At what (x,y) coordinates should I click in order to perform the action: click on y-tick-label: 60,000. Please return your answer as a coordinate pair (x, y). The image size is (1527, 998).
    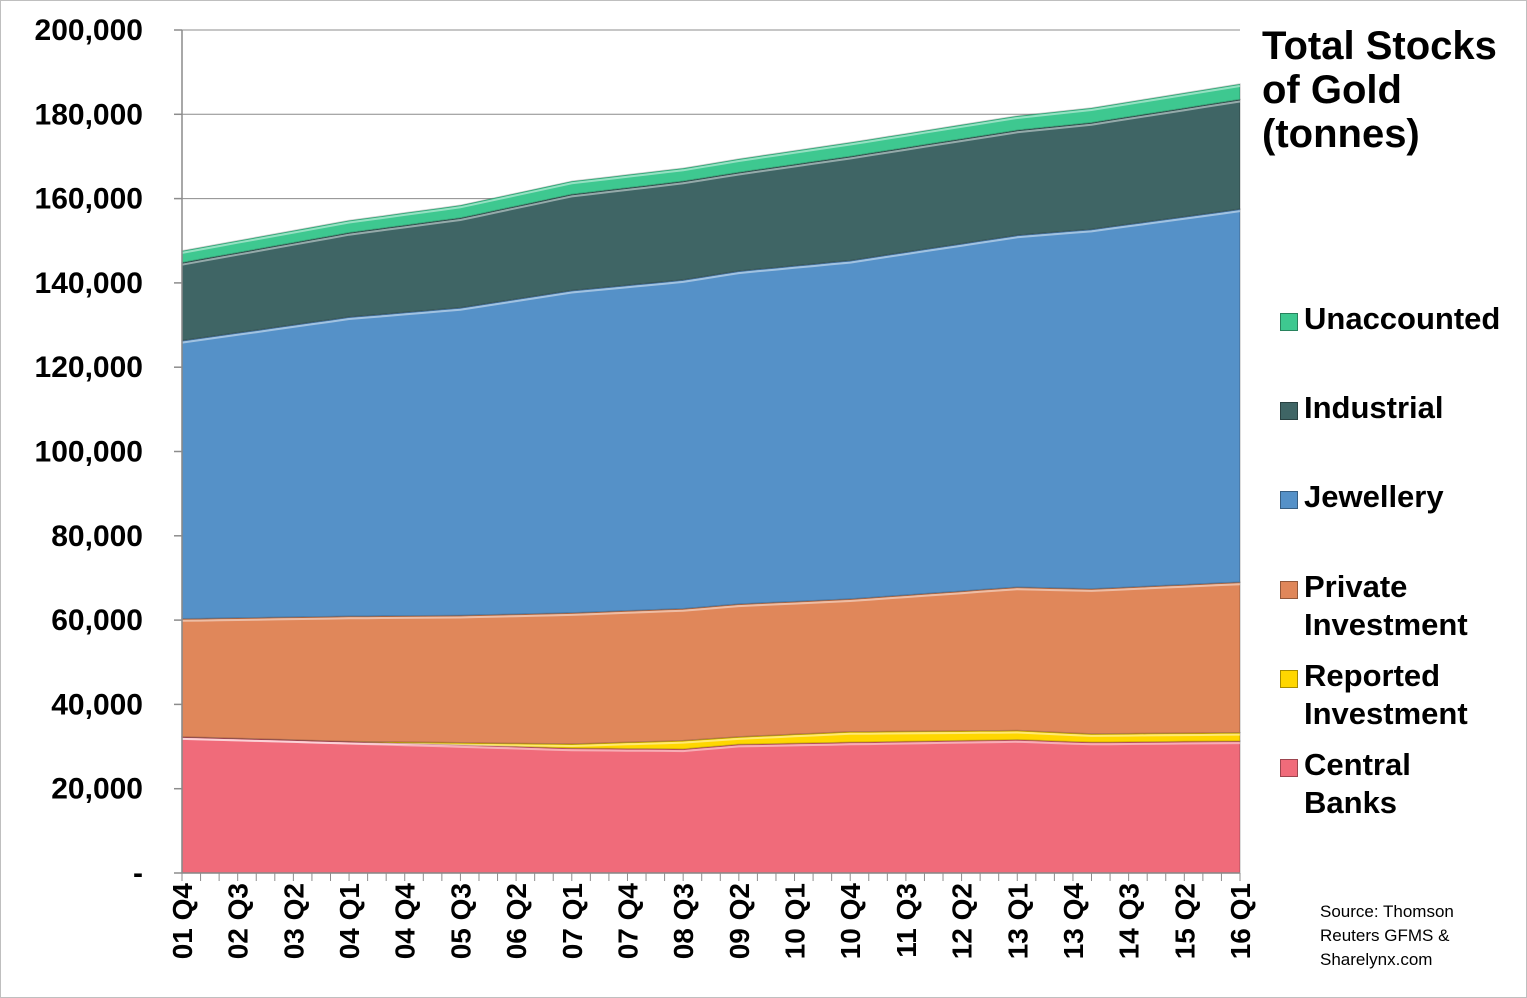
    Looking at the image, I should click on (97, 620).